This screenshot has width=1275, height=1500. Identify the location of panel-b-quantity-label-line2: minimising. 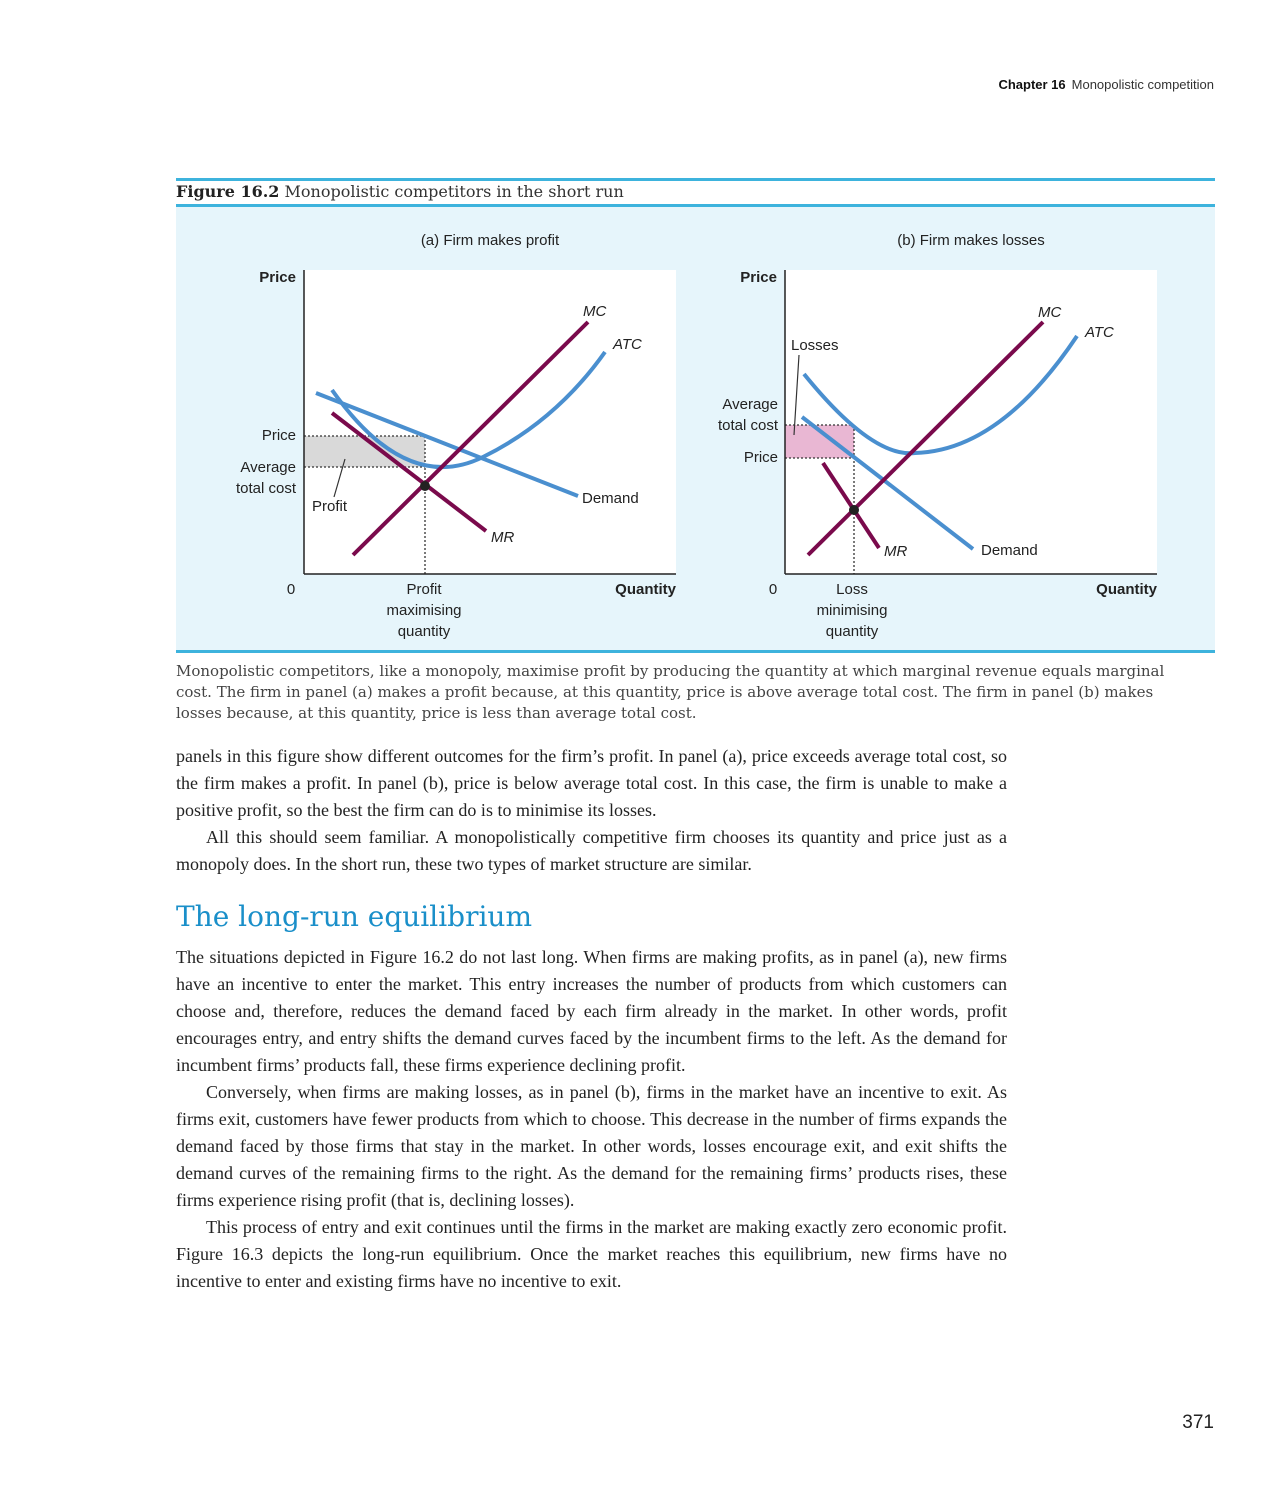
(852, 610).